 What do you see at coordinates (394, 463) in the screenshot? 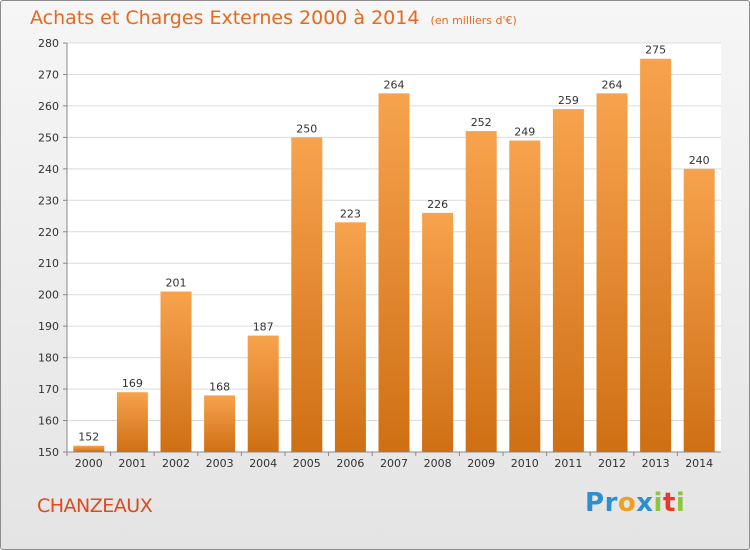
I see `x-tick-label-2007: 2007` at bounding box center [394, 463].